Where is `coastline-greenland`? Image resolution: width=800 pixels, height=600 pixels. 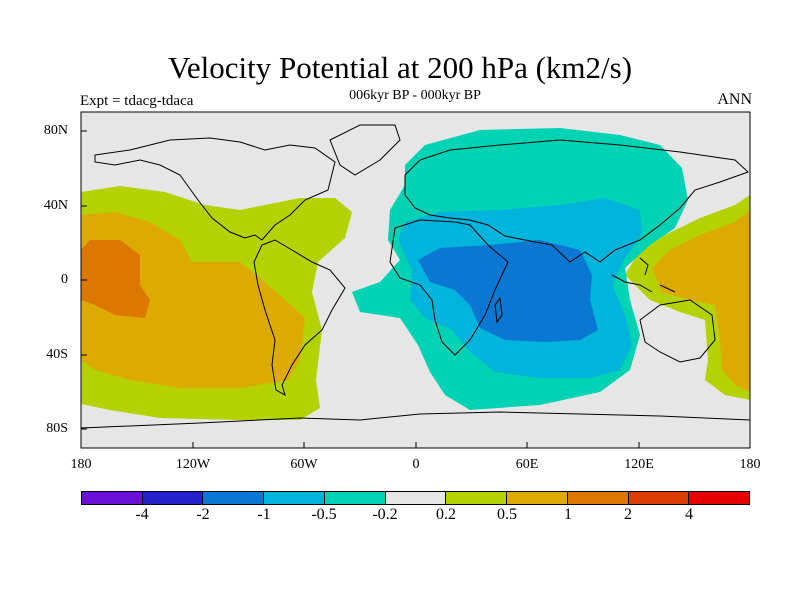 coastline-greenland is located at coordinates (365, 150).